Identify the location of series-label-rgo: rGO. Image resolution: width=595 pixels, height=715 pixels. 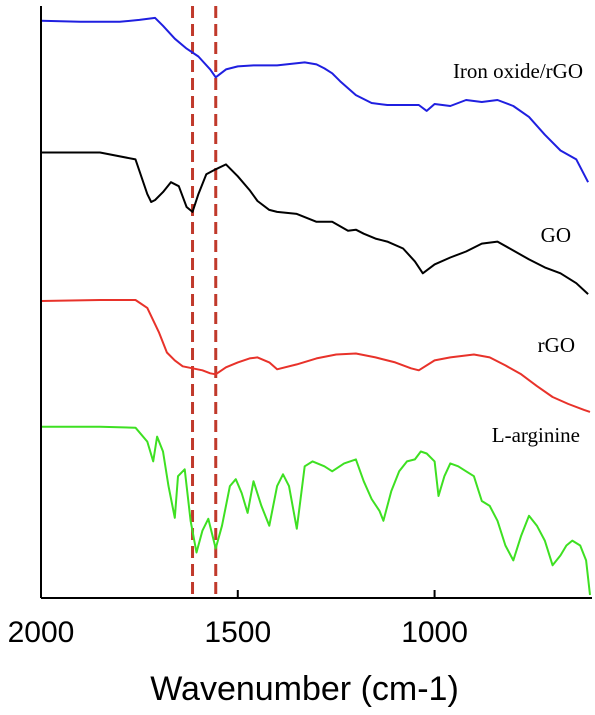
(556, 345).